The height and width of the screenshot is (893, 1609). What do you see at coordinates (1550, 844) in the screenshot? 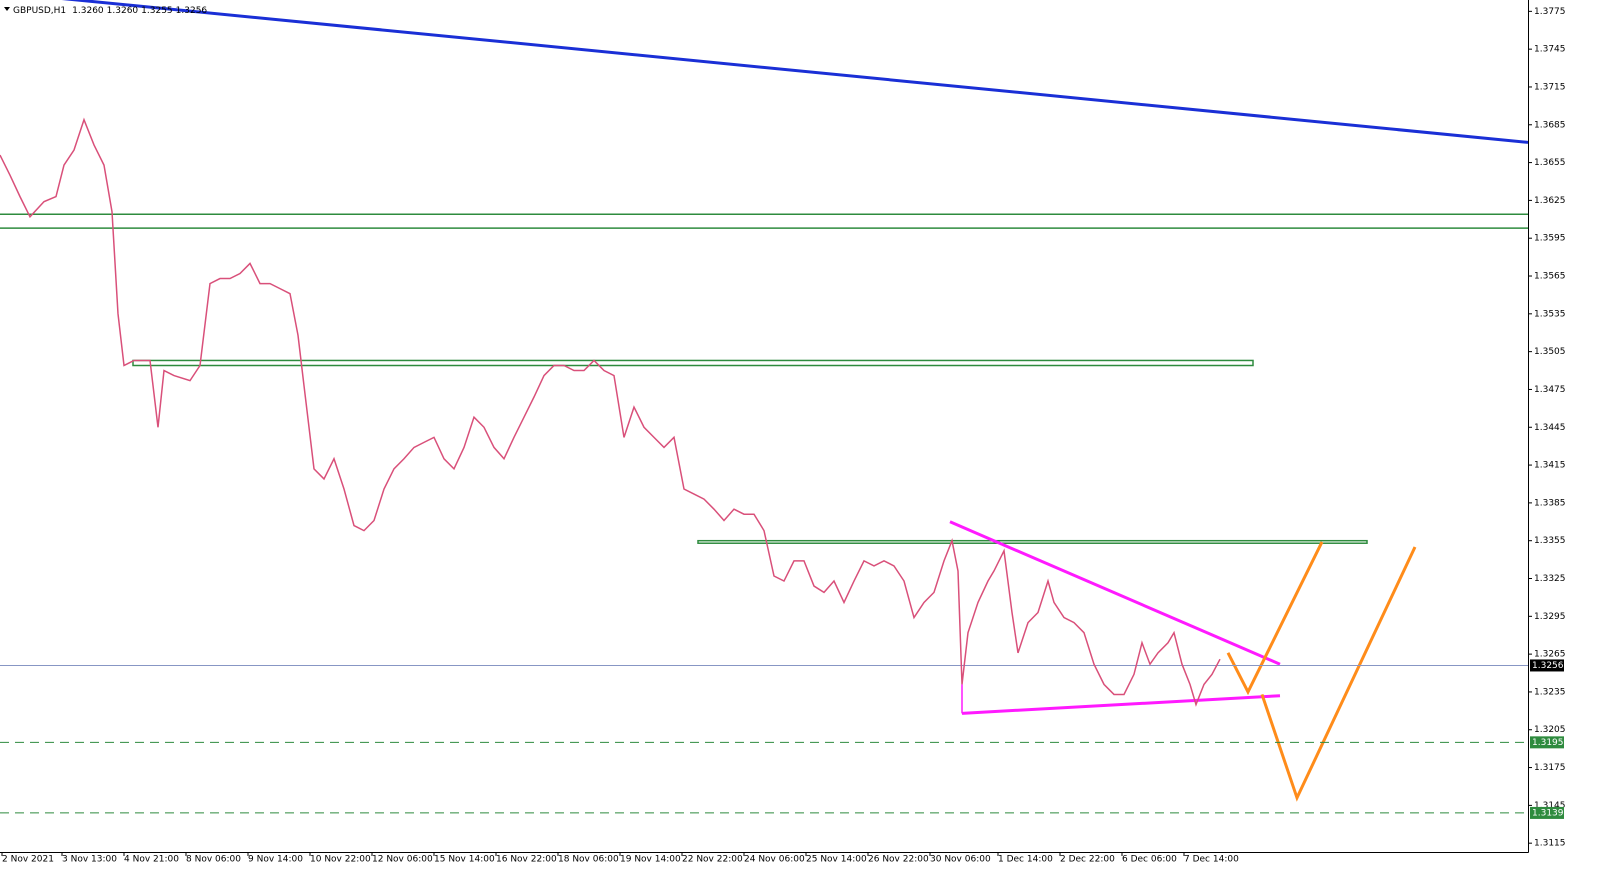
I see `y-tick-label: 1.3115` at bounding box center [1550, 844].